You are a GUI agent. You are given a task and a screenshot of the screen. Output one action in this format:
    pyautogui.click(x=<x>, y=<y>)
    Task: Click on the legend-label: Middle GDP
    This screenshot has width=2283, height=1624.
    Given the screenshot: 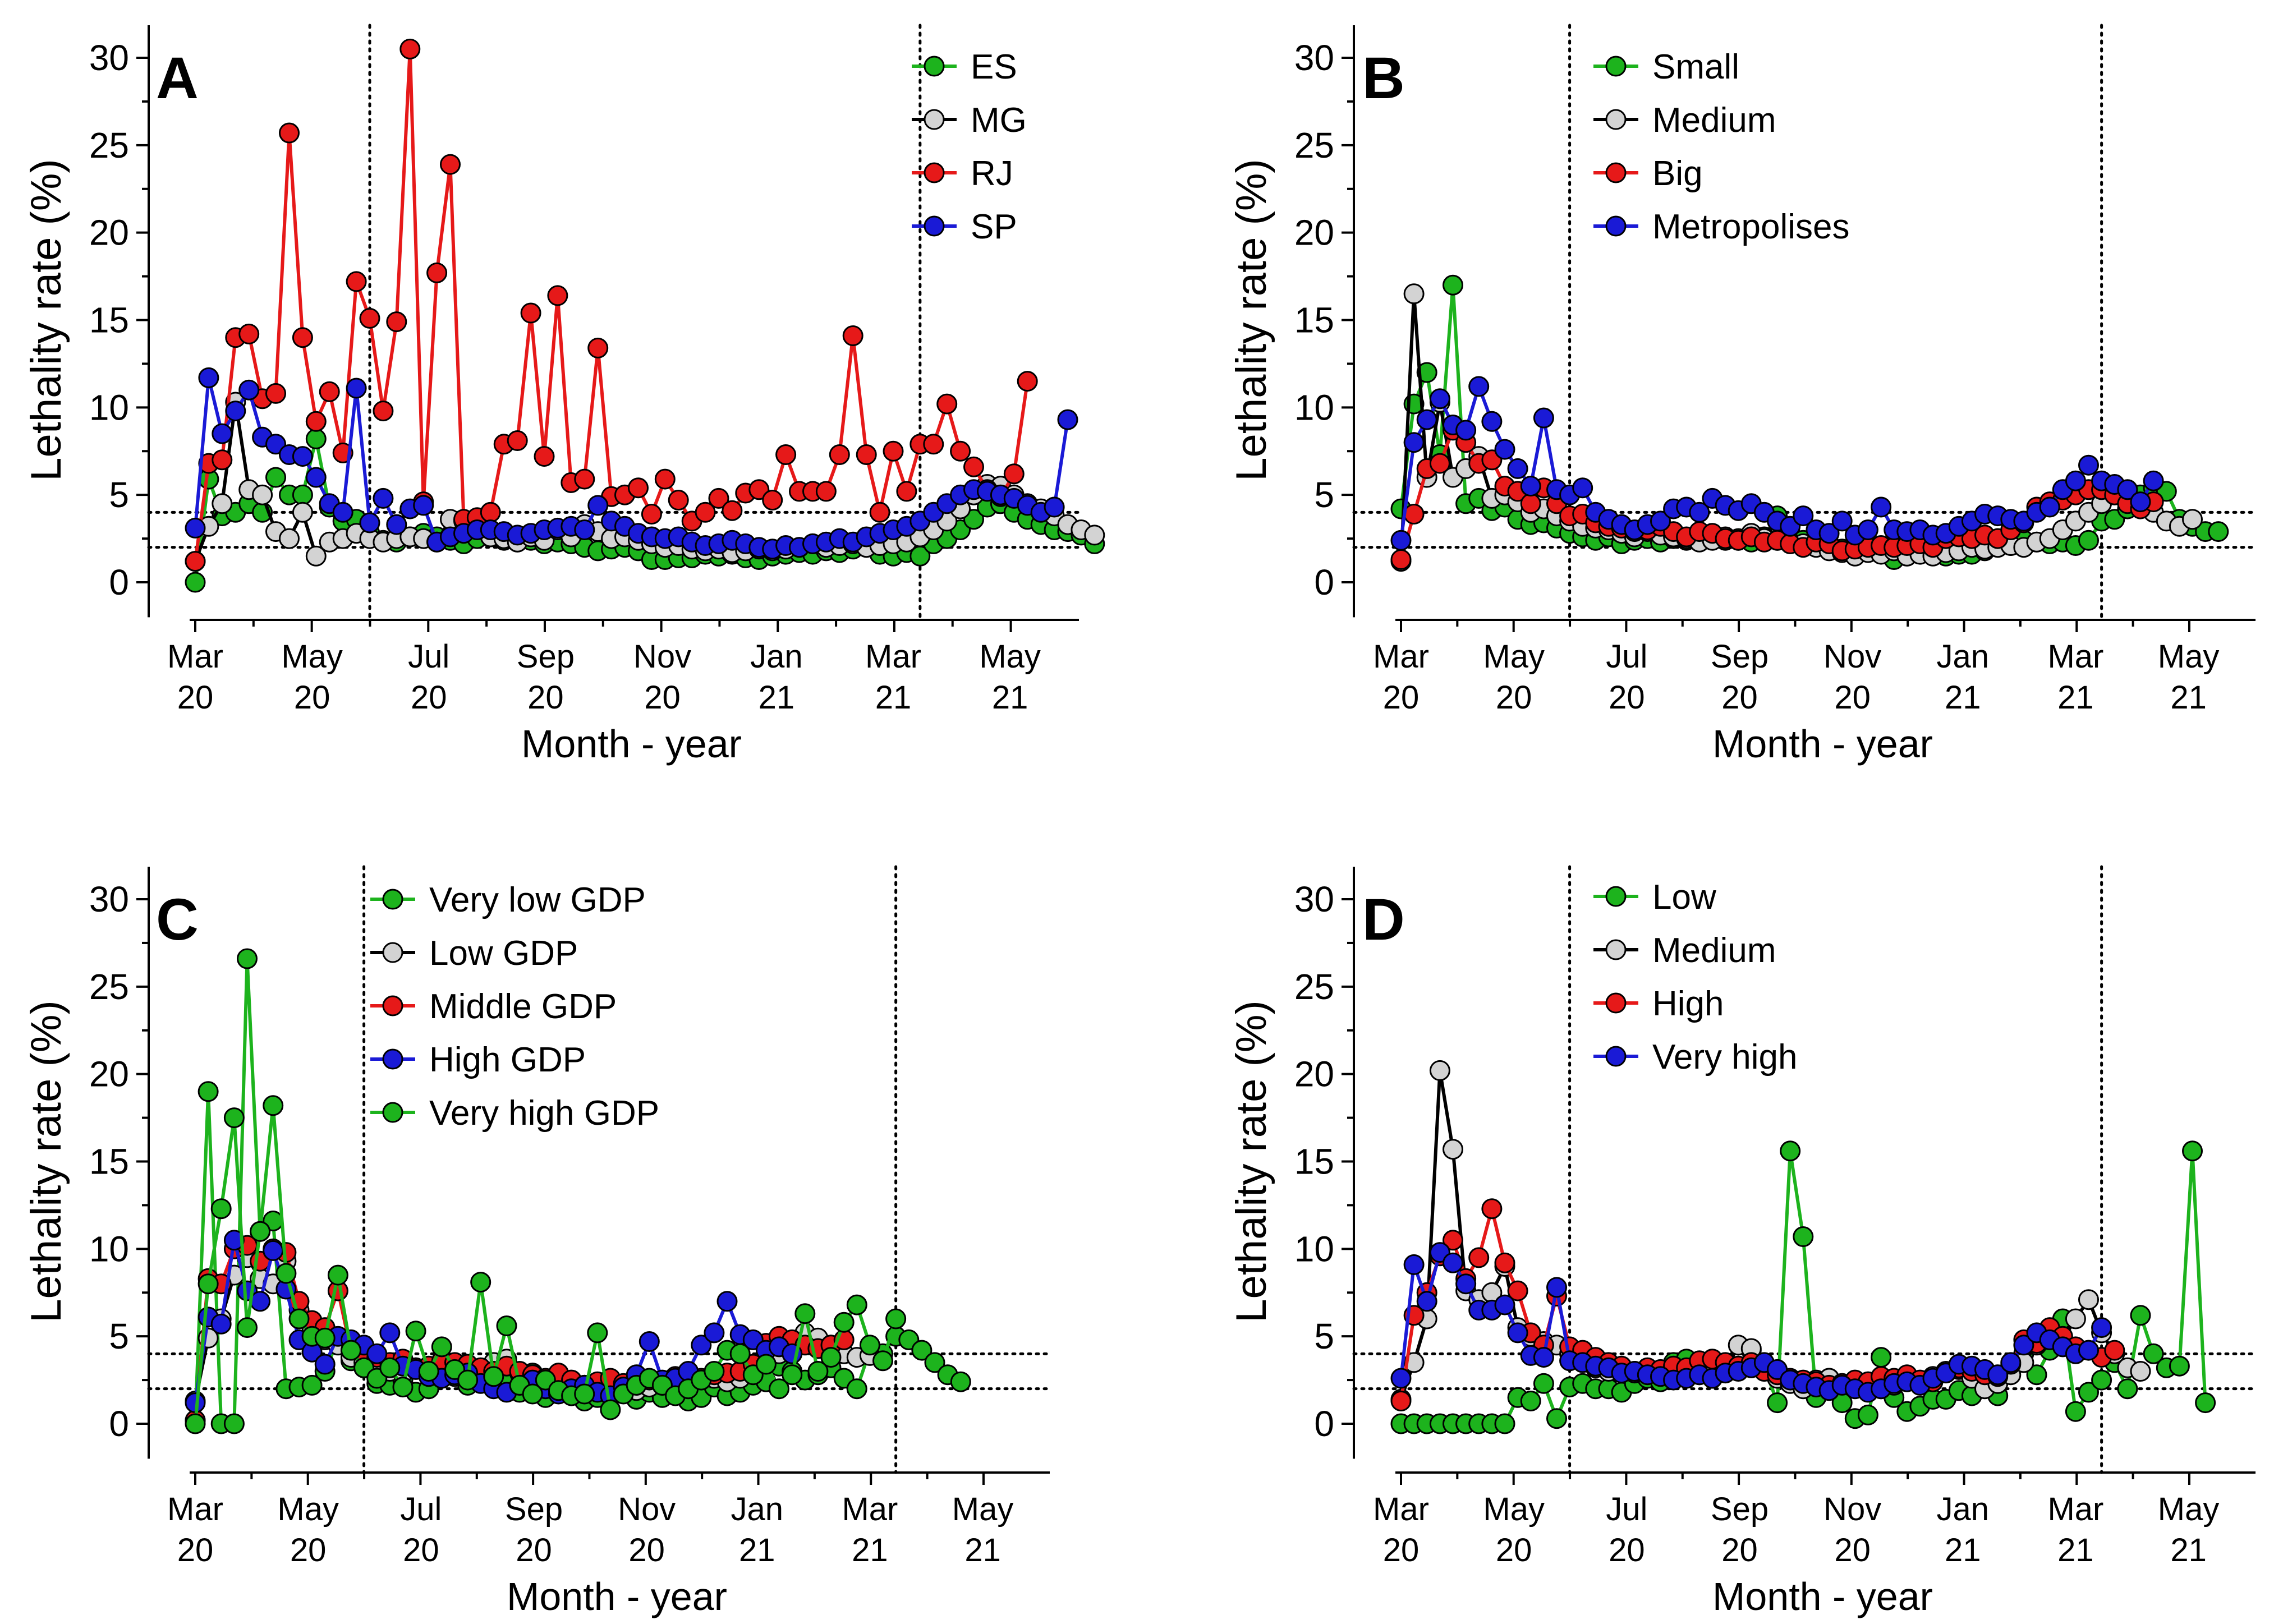 What is the action you would take?
    pyautogui.click(x=523, y=1007)
    